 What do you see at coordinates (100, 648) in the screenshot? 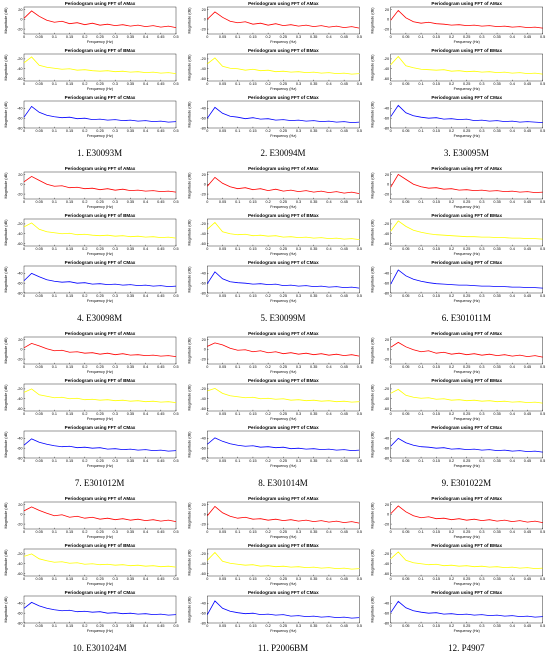
I see `panel-caption: 10. E301024M` at bounding box center [100, 648].